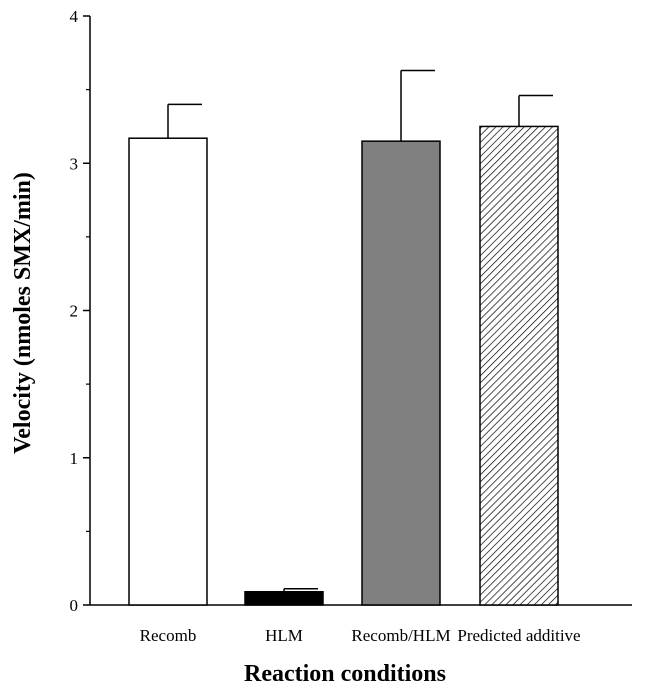  Describe the element at coordinates (519, 365) in the screenshot. I see `bar-predicted-additive` at that location.